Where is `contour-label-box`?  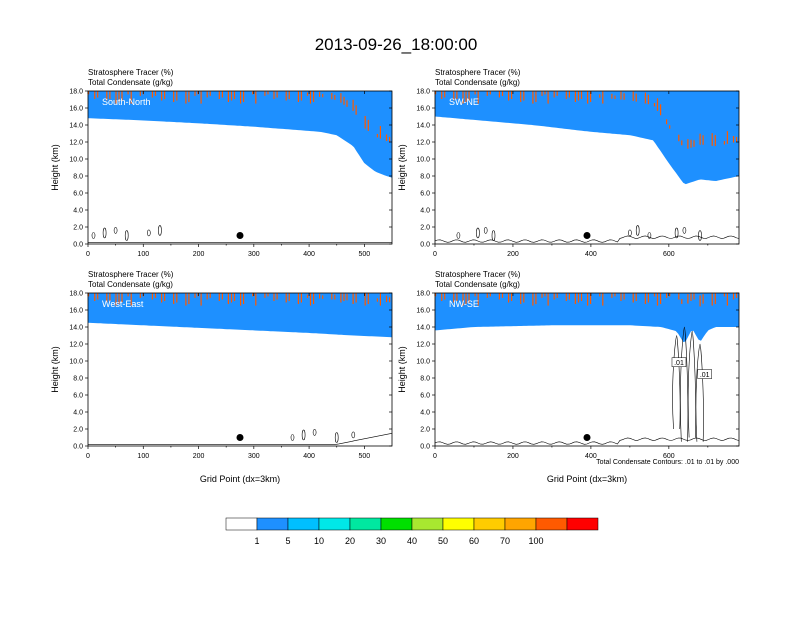 contour-label-box is located at coordinates (704, 374).